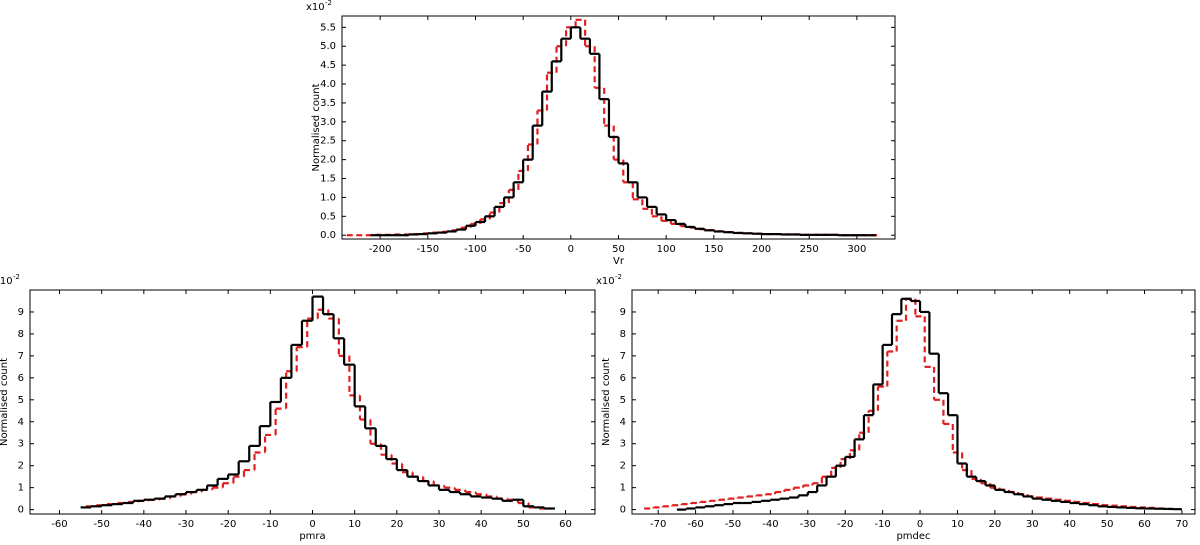 The image size is (1200, 545). What do you see at coordinates (328, 216) in the screenshot?
I see `y-tick-label: 0.5` at bounding box center [328, 216].